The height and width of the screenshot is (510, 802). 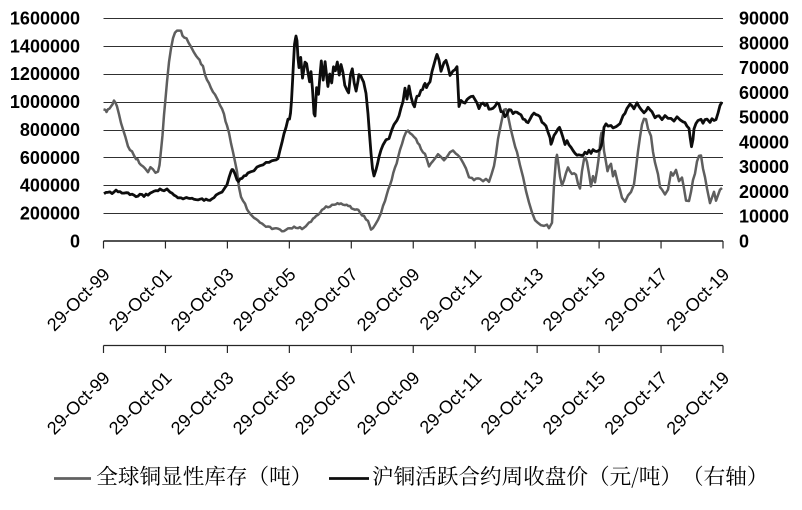 What do you see at coordinates (764, 192) in the screenshot?
I see `svg-text: 20000` at bounding box center [764, 192].